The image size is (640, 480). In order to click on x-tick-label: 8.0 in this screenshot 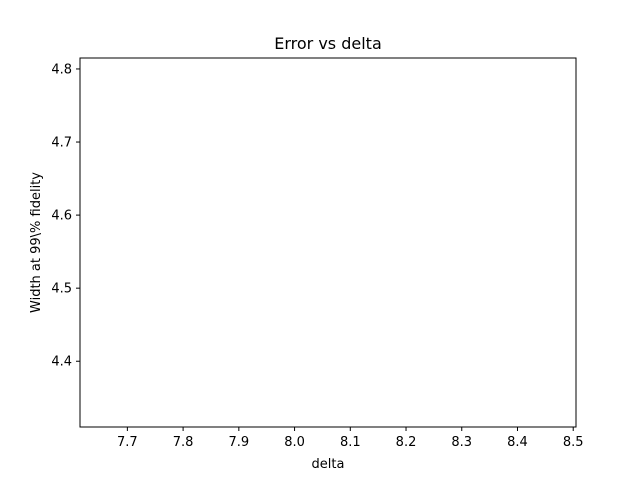, I will do `click(294, 442)`.